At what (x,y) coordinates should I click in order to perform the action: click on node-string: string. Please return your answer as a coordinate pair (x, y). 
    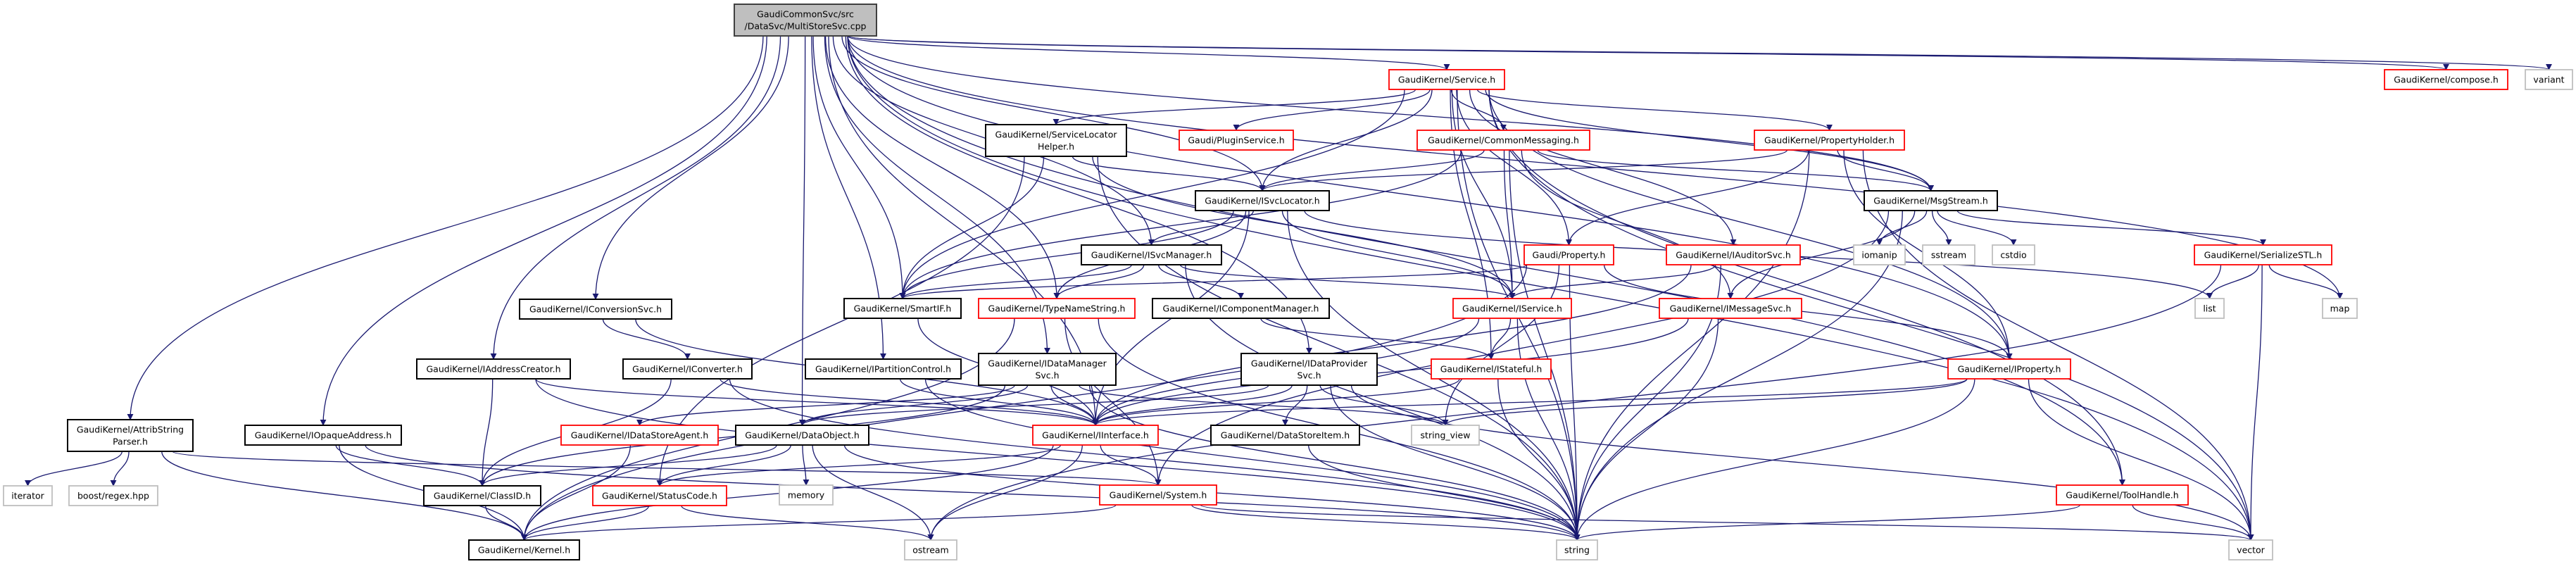
    Looking at the image, I should click on (1577, 549).